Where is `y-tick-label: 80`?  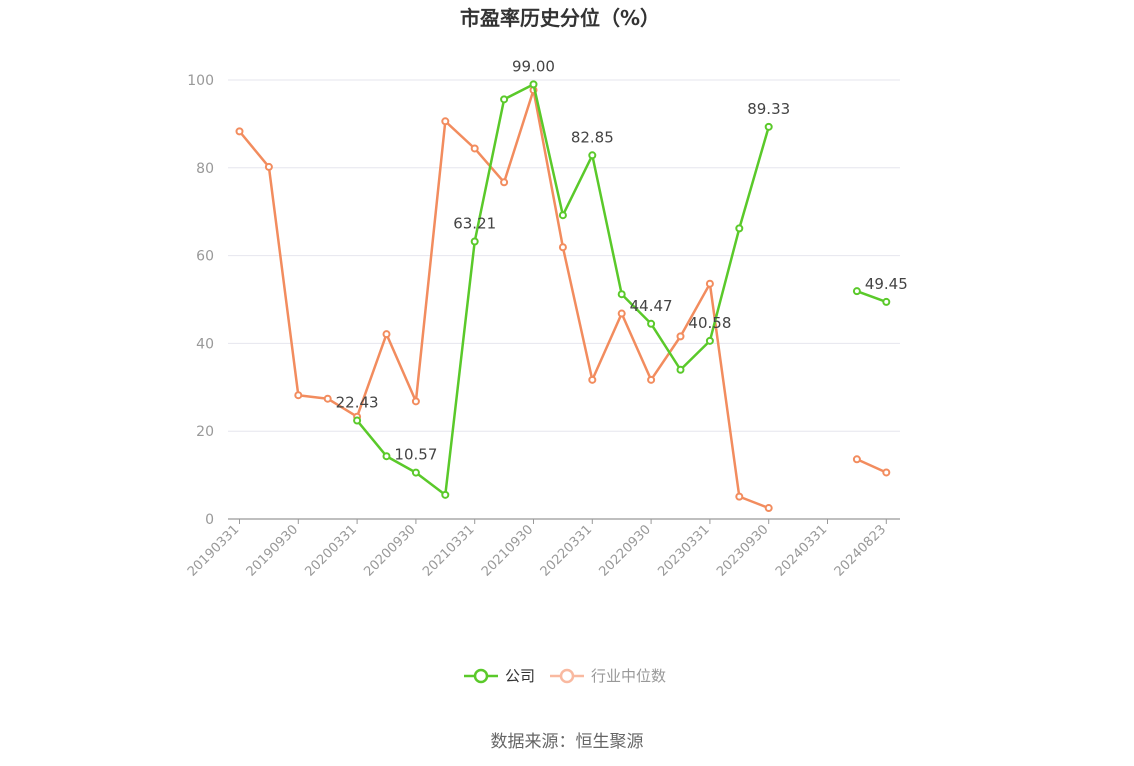
y-tick-label: 80 is located at coordinates (205, 169).